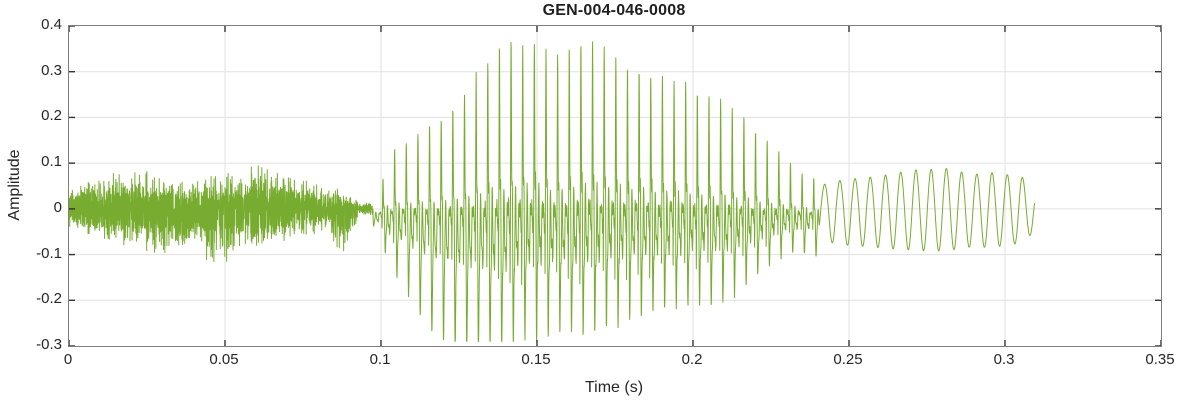 Image resolution: width=1182 pixels, height=404 pixels. Describe the element at coordinates (49, 253) in the screenshot. I see `y-tick-label: -0.1` at that location.